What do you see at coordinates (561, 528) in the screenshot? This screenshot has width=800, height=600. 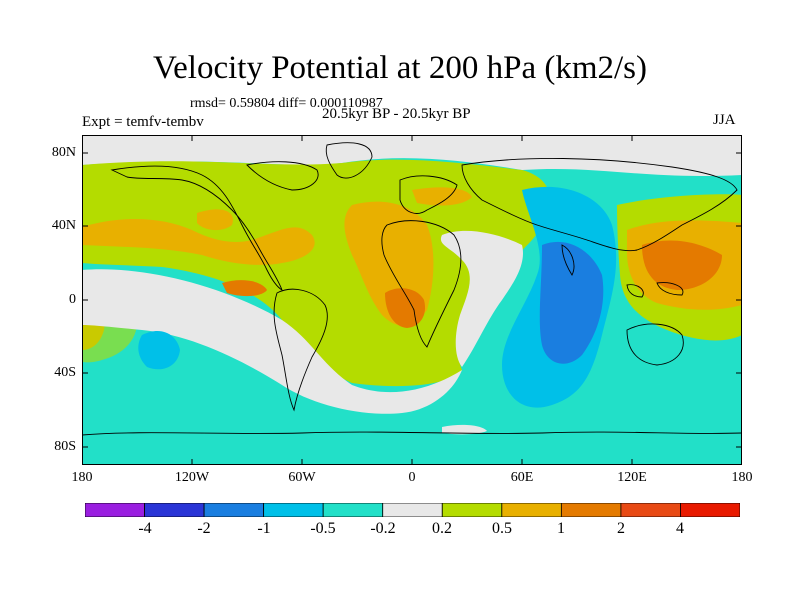 I see `colorbar-label: 1` at bounding box center [561, 528].